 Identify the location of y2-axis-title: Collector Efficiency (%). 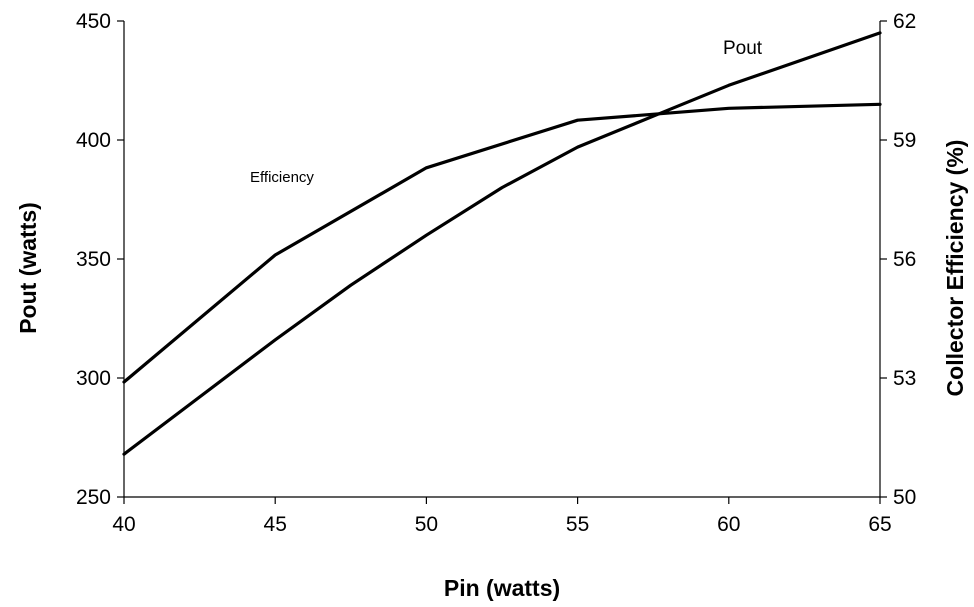
(955, 268).